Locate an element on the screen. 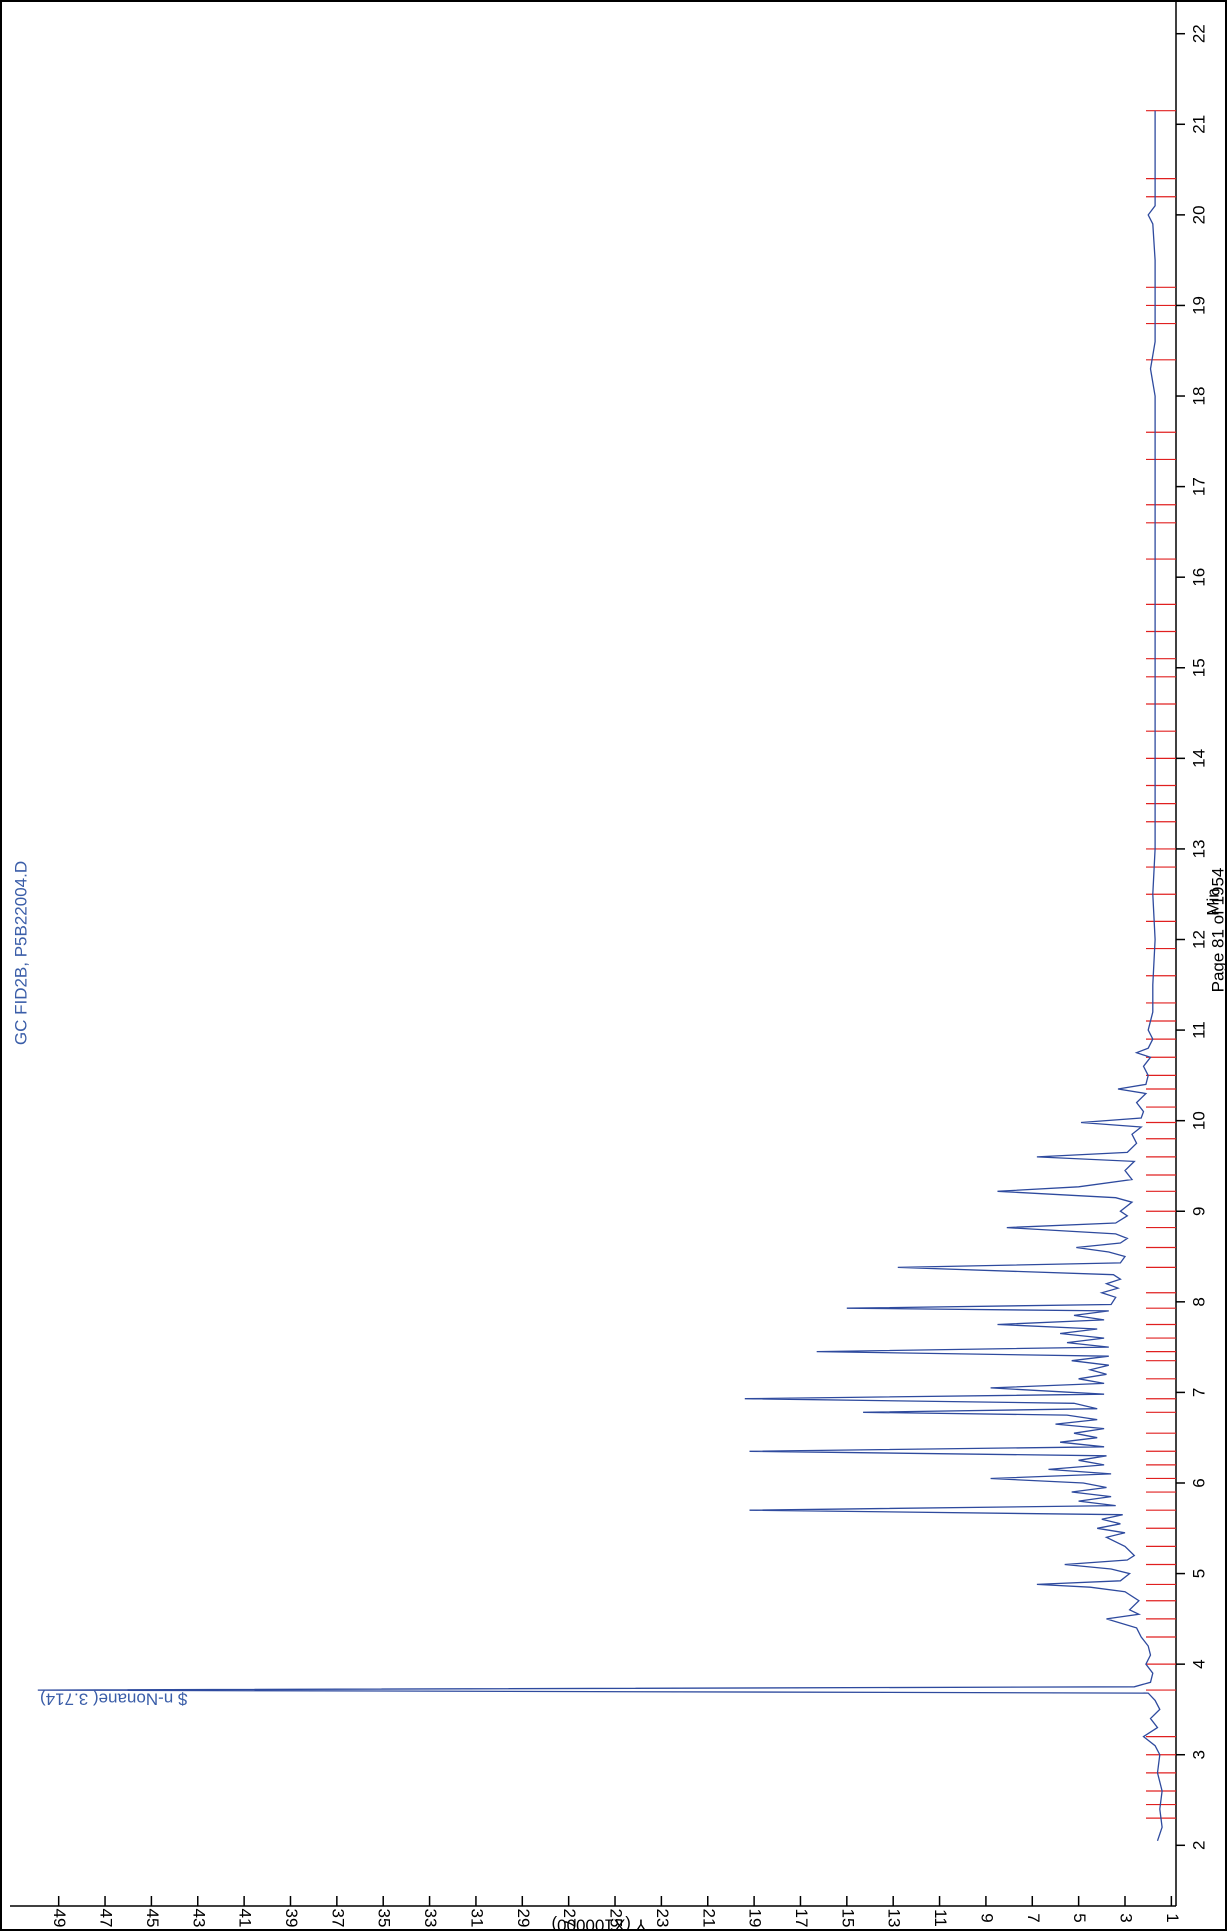  y-tick-label: 23 is located at coordinates (662, 1918).